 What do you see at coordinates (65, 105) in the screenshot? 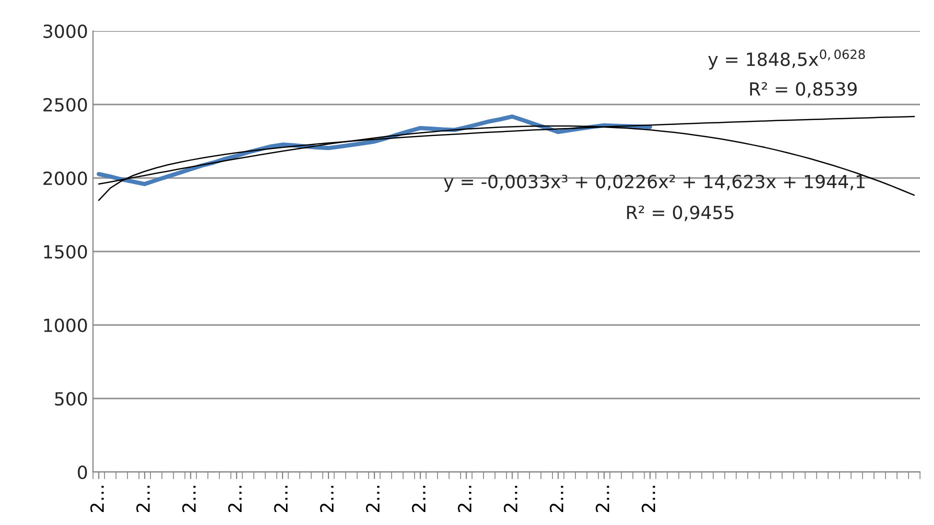
I see `y-tick-label: 2500` at bounding box center [65, 105].